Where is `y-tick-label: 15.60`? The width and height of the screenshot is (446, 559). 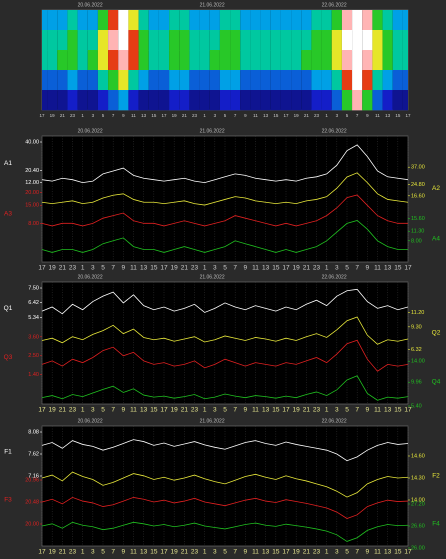
y-tick-label: 15.60 is located at coordinates (418, 219).